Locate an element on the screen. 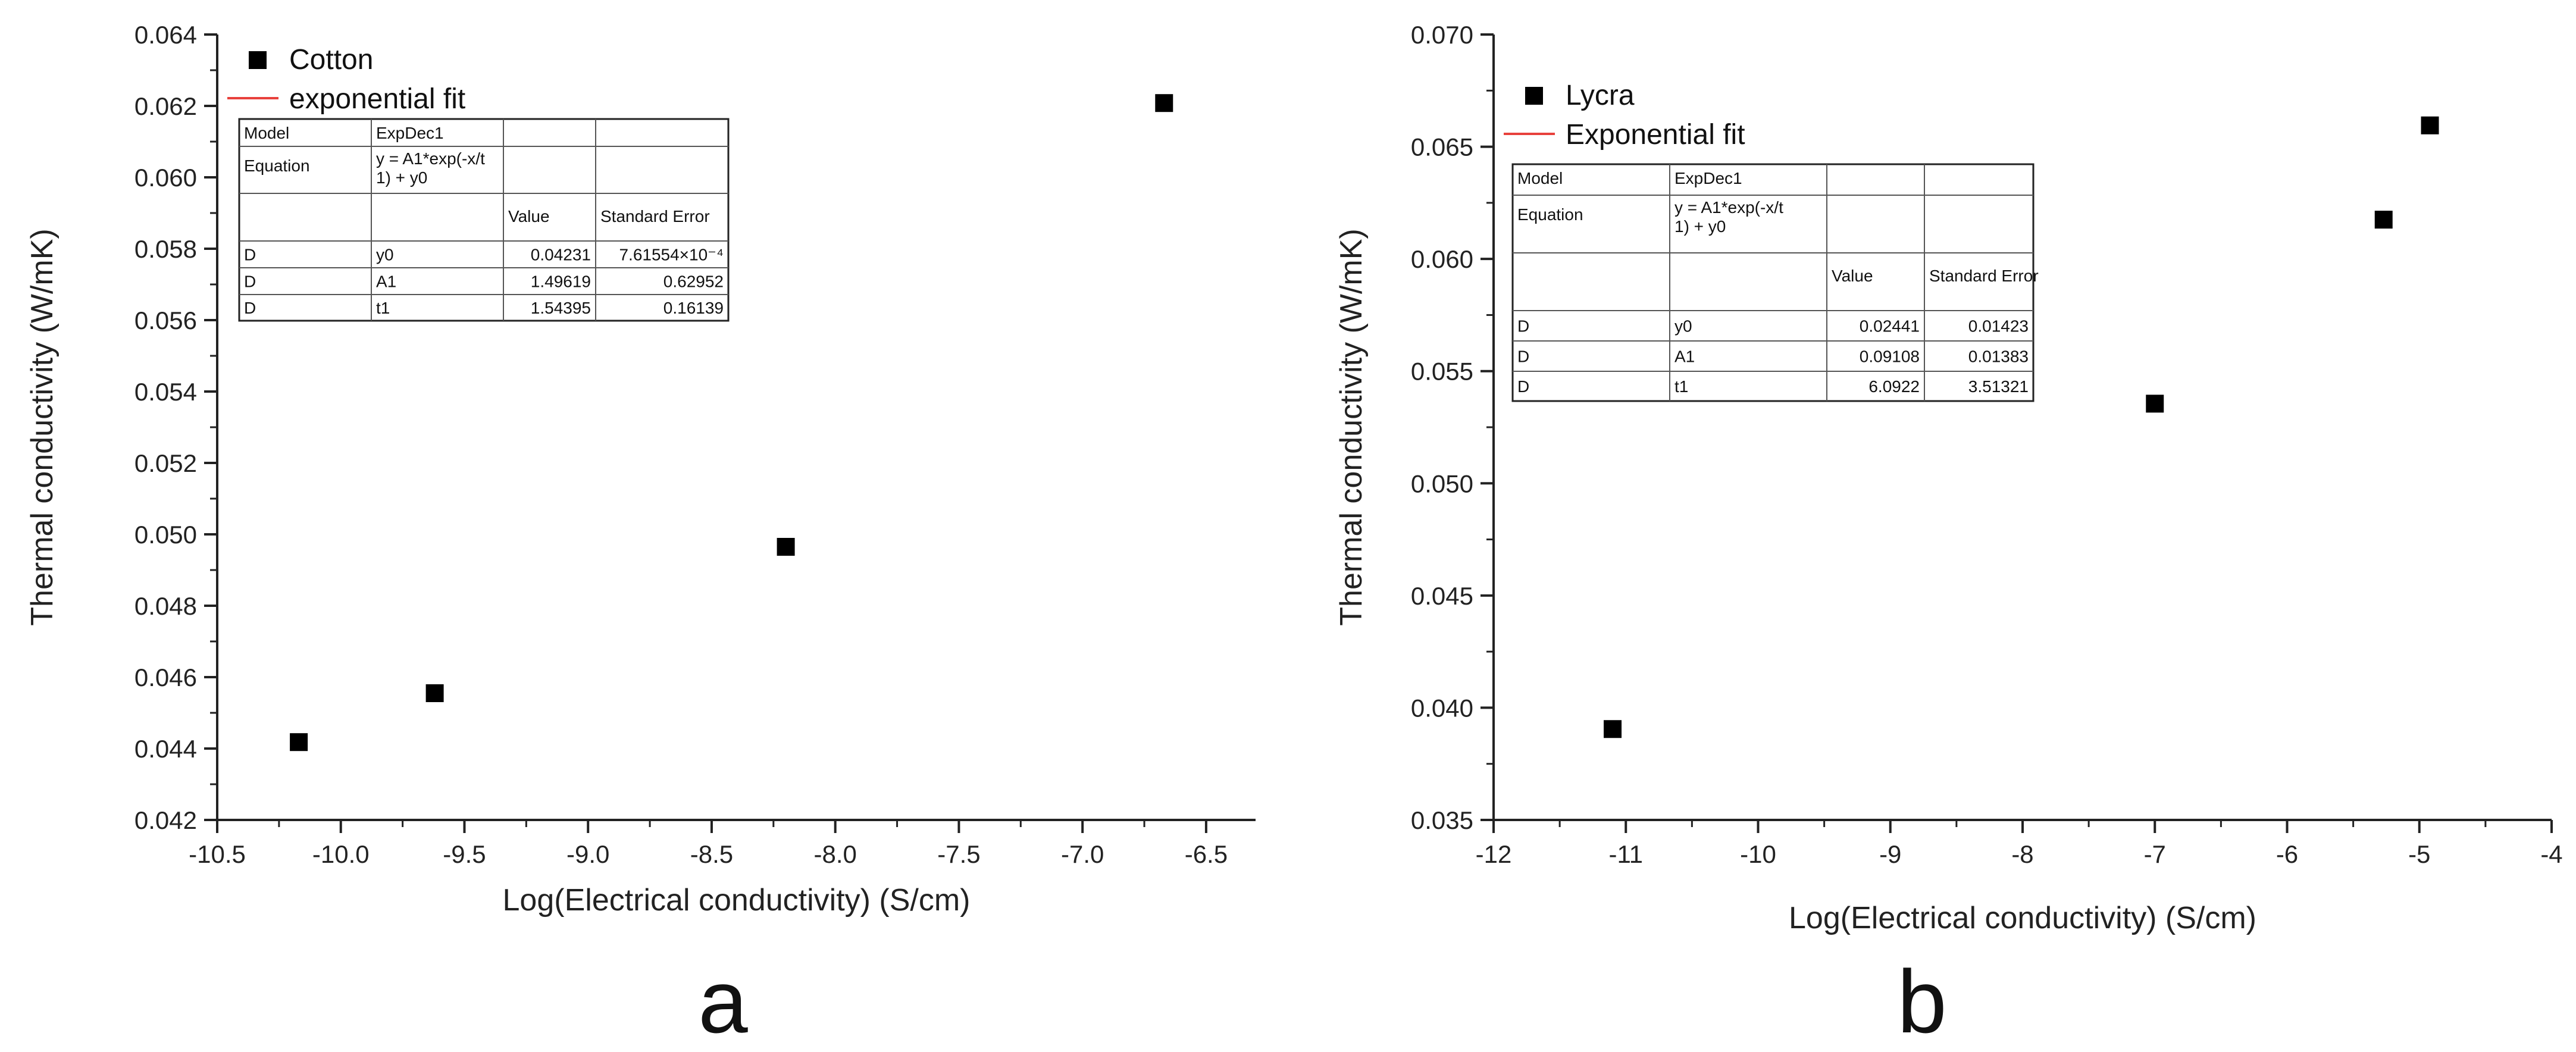 This screenshot has width=2576, height=1052. y-tick-label: 0.044 is located at coordinates (165, 749).